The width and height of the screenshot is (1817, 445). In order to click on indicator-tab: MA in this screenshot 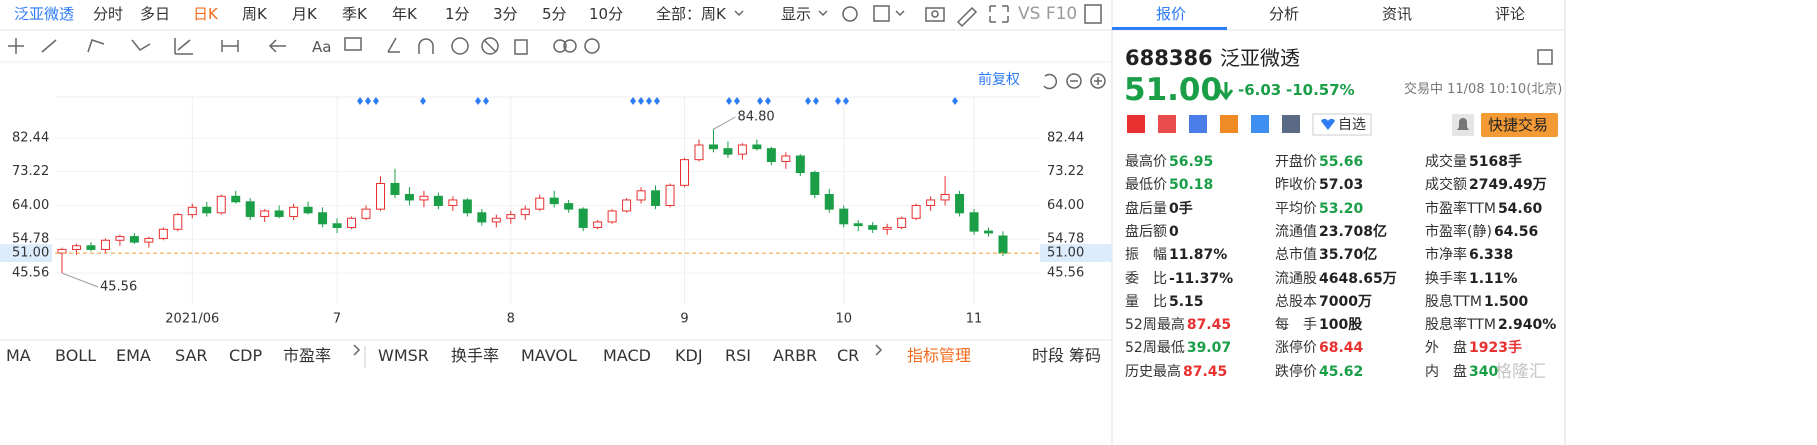, I will do `click(18, 355)`.